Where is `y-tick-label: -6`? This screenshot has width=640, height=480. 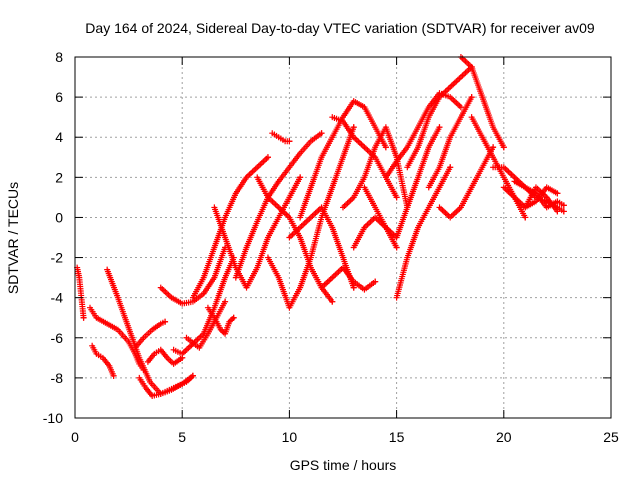
y-tick-label: -6 is located at coordinates (57, 338).